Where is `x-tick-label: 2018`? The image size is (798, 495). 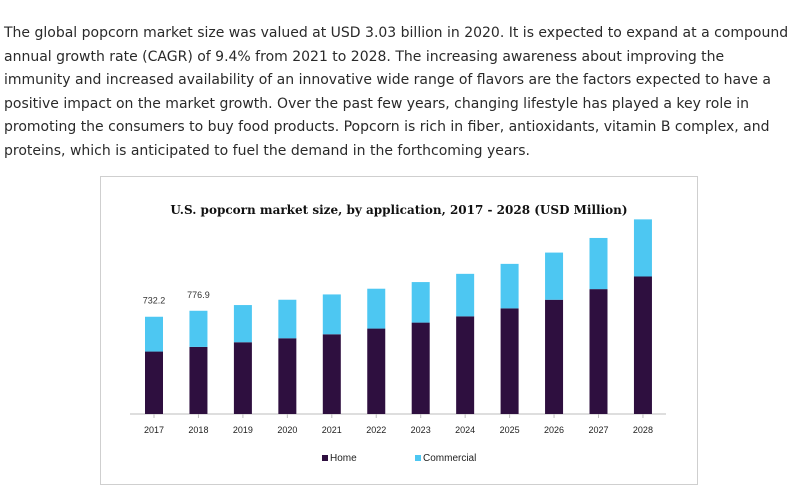
x-tick-label: 2018 is located at coordinates (198, 430).